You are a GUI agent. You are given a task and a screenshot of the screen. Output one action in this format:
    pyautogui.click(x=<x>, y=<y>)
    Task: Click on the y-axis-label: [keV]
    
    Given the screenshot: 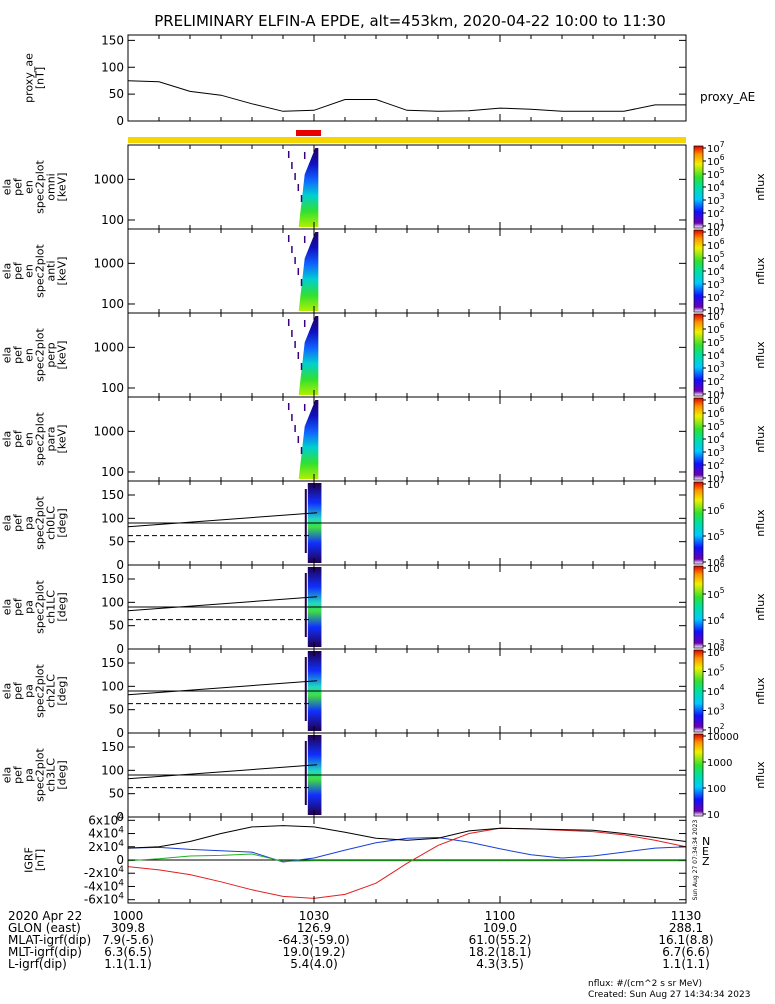 What is the action you would take?
    pyautogui.click(x=62, y=355)
    